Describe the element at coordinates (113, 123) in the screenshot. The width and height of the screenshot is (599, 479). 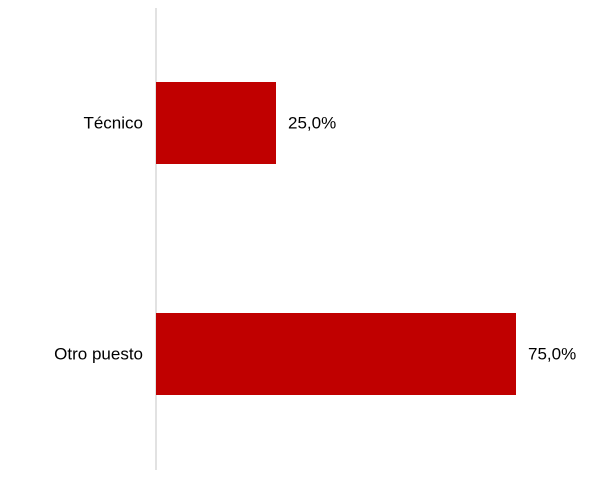
I see `category-label-0: Técnico` at that location.